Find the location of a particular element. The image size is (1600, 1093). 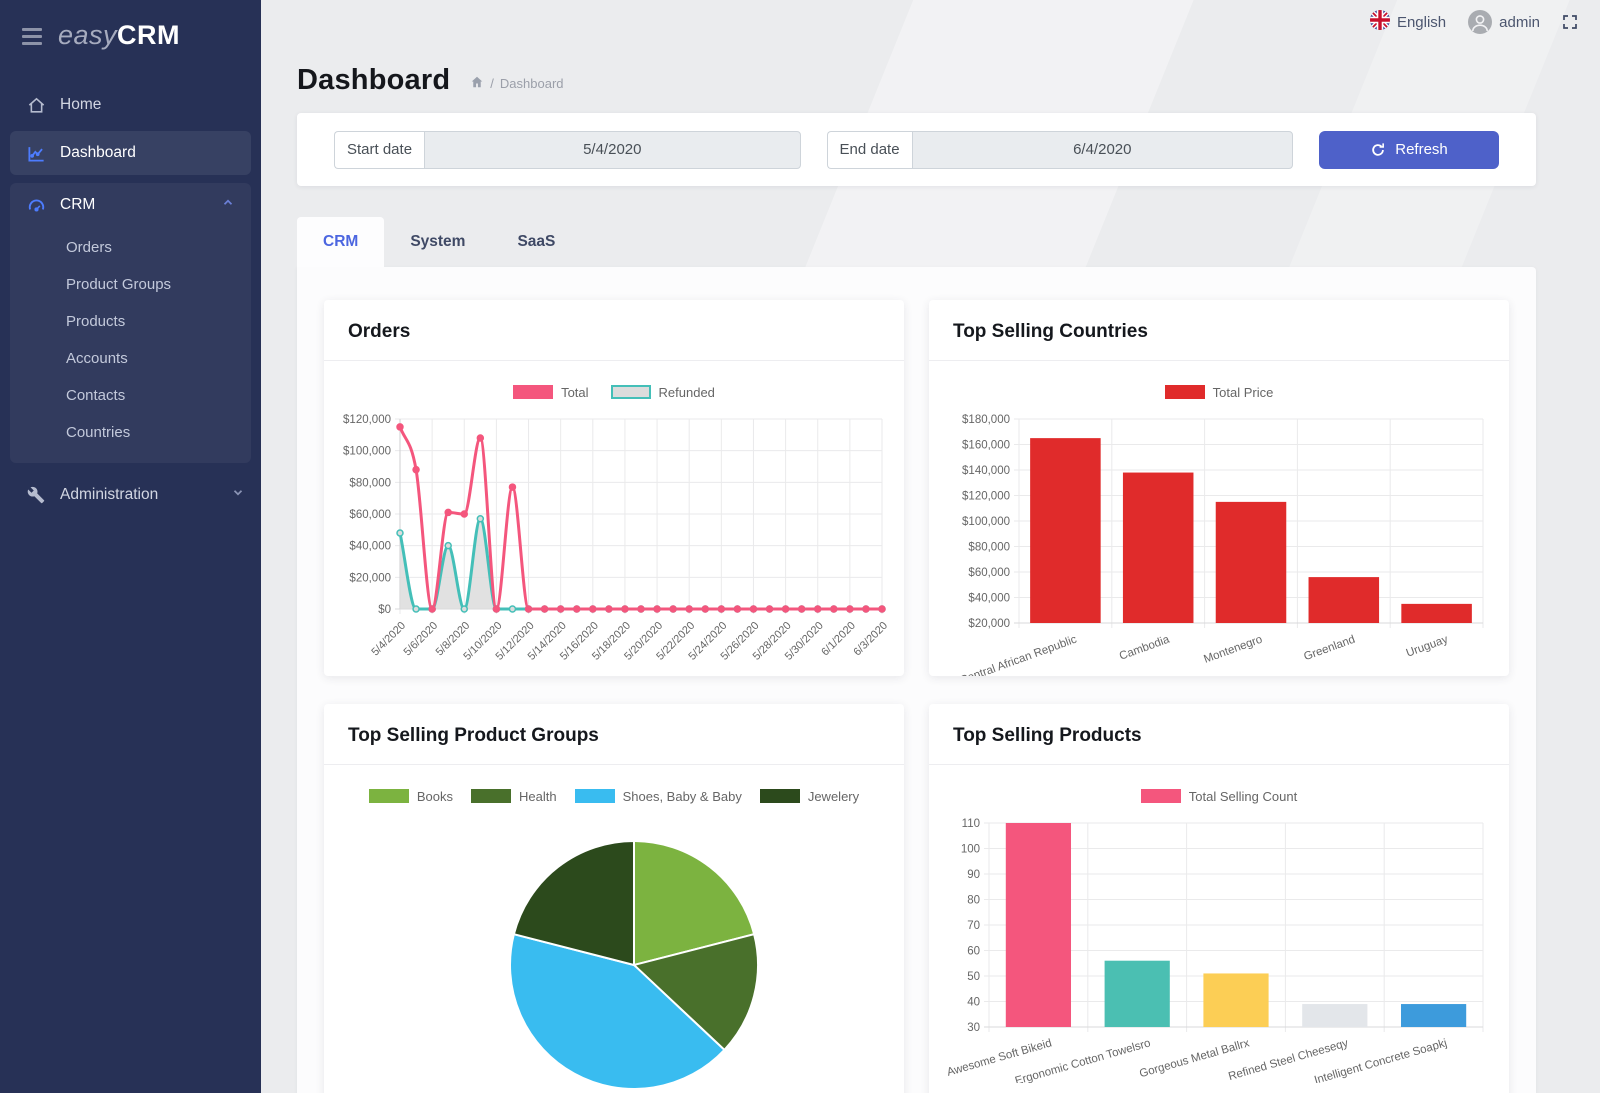

chevron-up-icon is located at coordinates (228, 205).